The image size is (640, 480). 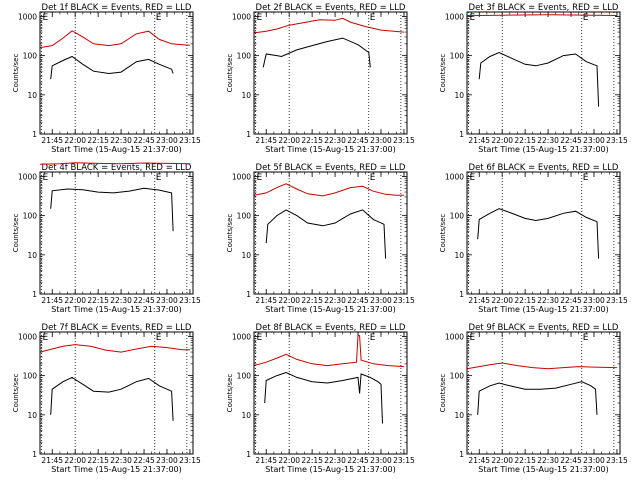 What do you see at coordinates (117, 8) in the screenshot?
I see `panel-title: Det 1f BLACK = Events, RED = LLD` at bounding box center [117, 8].